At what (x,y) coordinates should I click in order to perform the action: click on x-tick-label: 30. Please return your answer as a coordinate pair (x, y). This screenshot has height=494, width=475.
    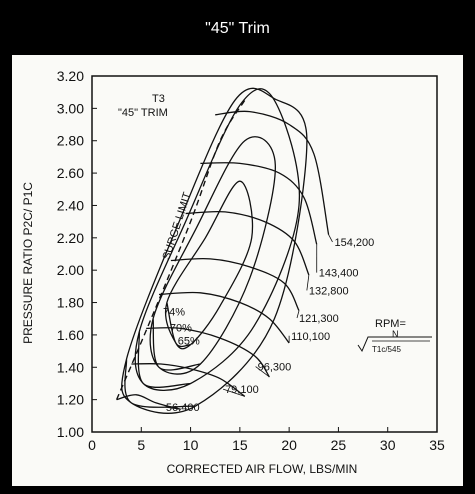
    Looking at the image, I should click on (388, 445).